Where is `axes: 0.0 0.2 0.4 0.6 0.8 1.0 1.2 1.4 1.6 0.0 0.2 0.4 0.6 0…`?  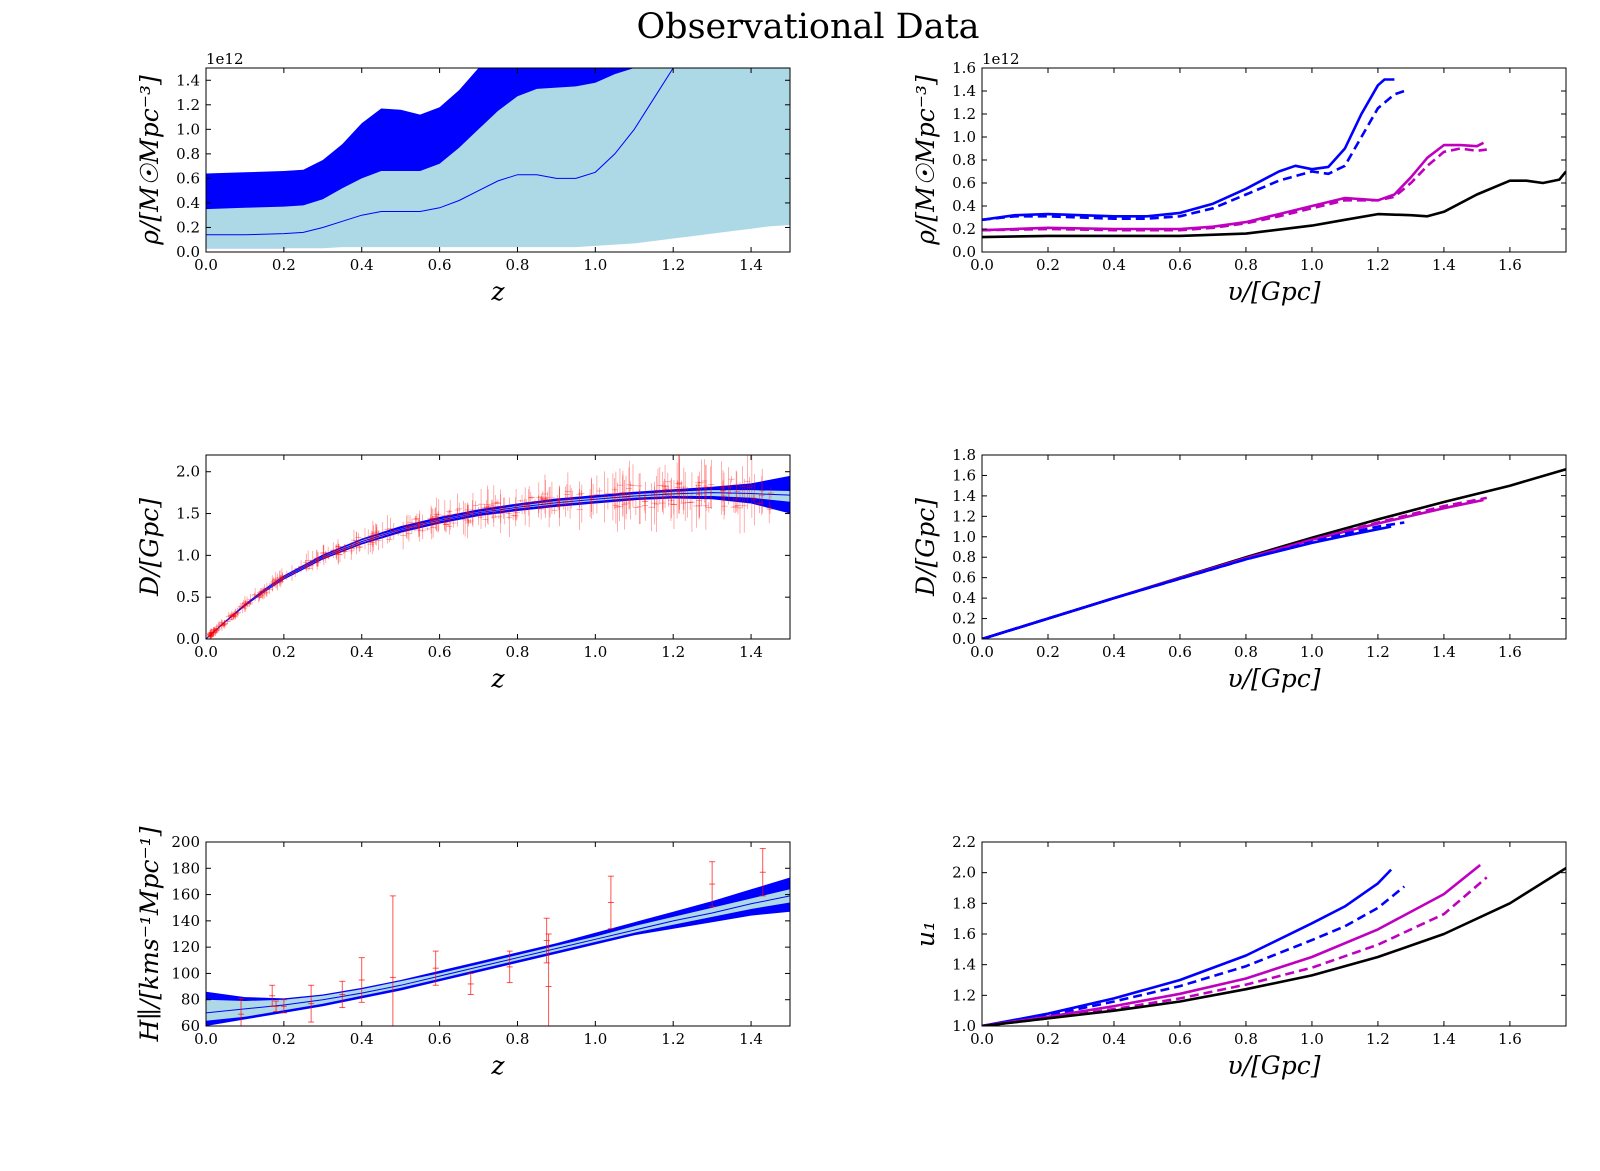
axes: 0.0 0.2 0.4 0.6 0.8 1.0 1.2 1.4 1.6 0.0 0.2 0.4 0.6 0… is located at coordinates (1238, 178).